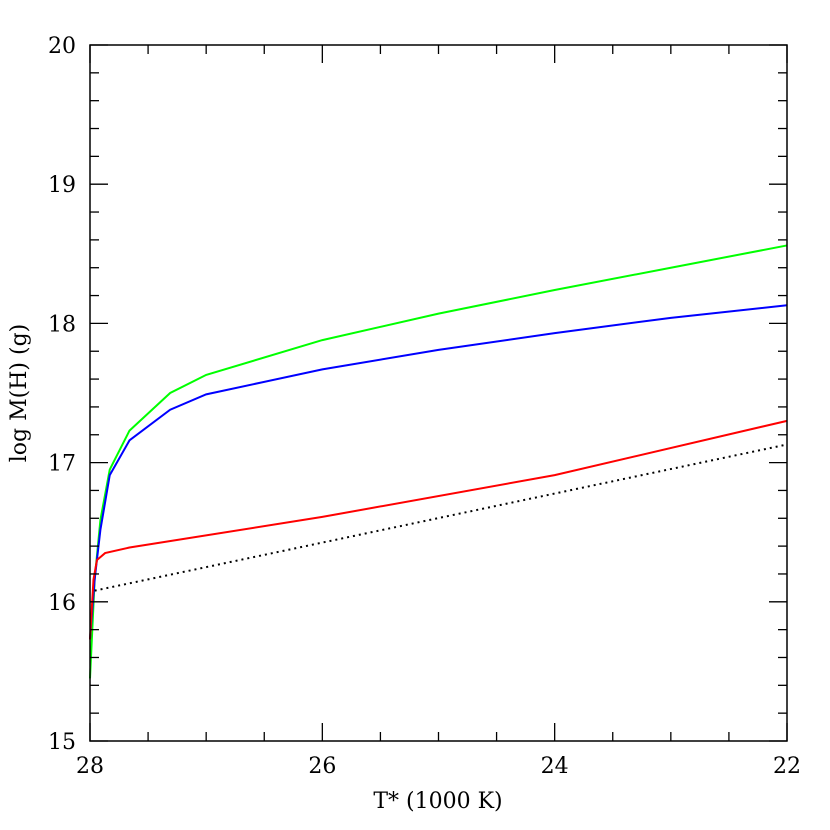 The image size is (830, 830). What do you see at coordinates (62, 603) in the screenshot?
I see `y-tick-label: 16` at bounding box center [62, 603].